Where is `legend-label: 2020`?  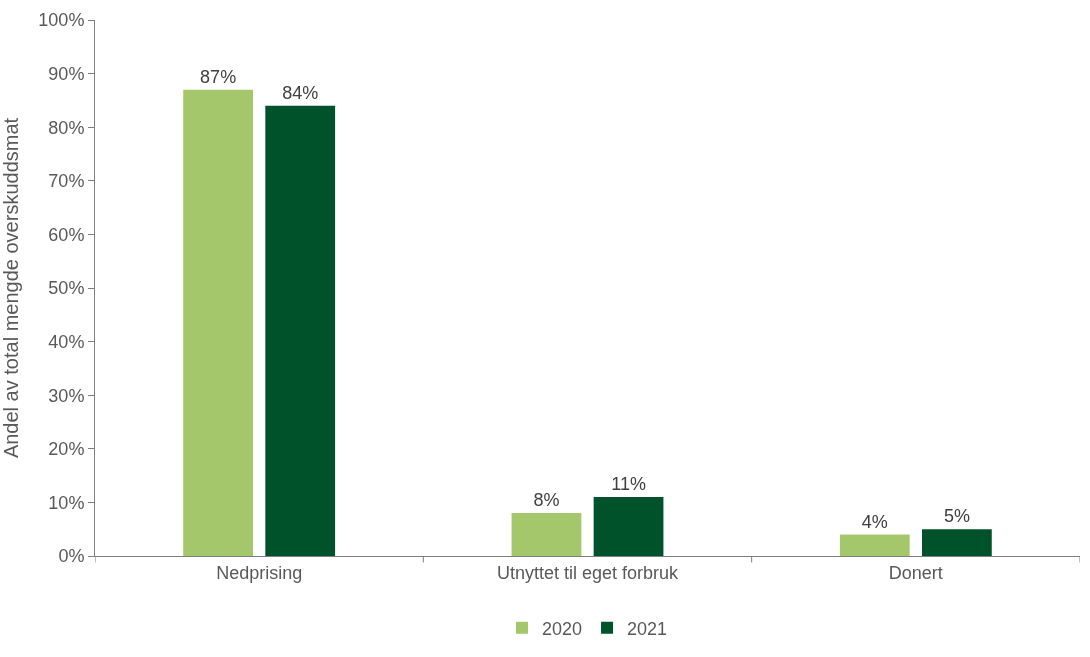 legend-label: 2020 is located at coordinates (562, 628).